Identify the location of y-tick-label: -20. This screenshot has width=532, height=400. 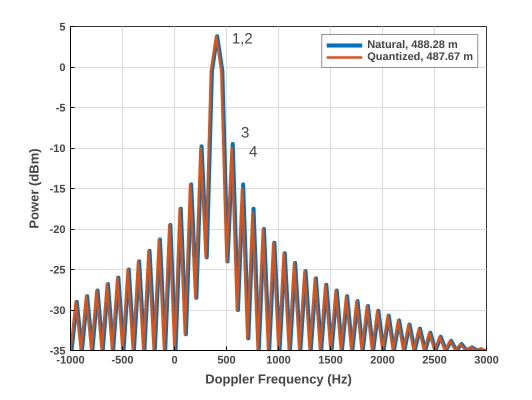
(58, 230).